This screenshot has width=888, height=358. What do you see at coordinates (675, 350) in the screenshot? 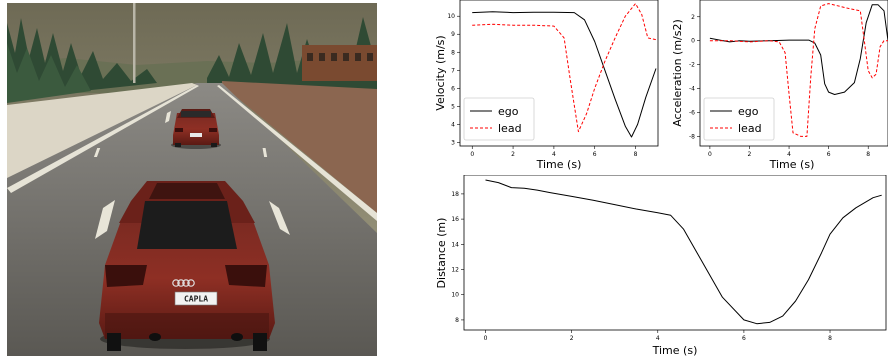
I see `distance-xlabel: Time (s)` at bounding box center [675, 350].